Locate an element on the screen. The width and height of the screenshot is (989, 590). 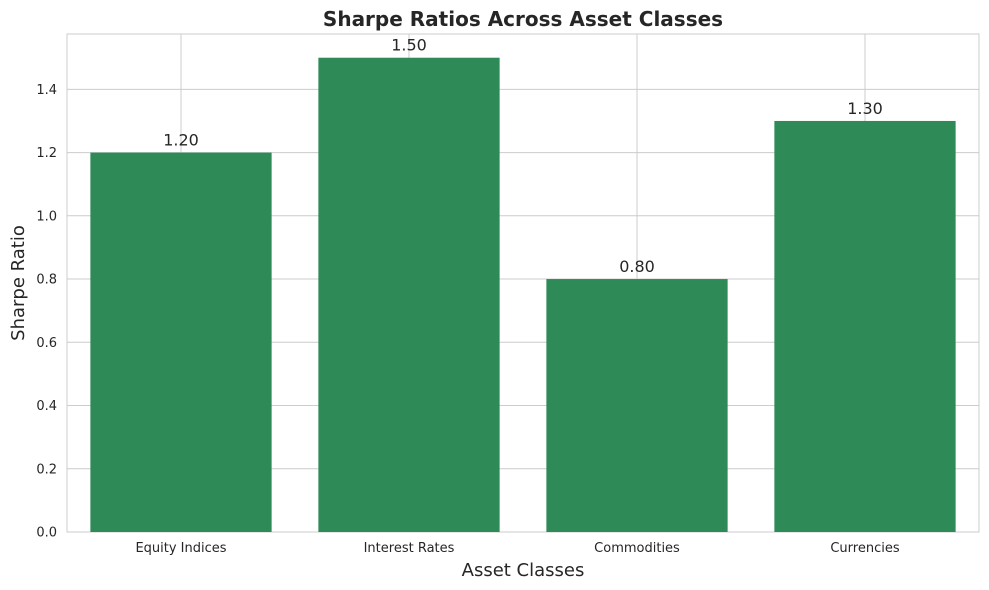
y-tick-label: 0.6 is located at coordinates (46, 343).